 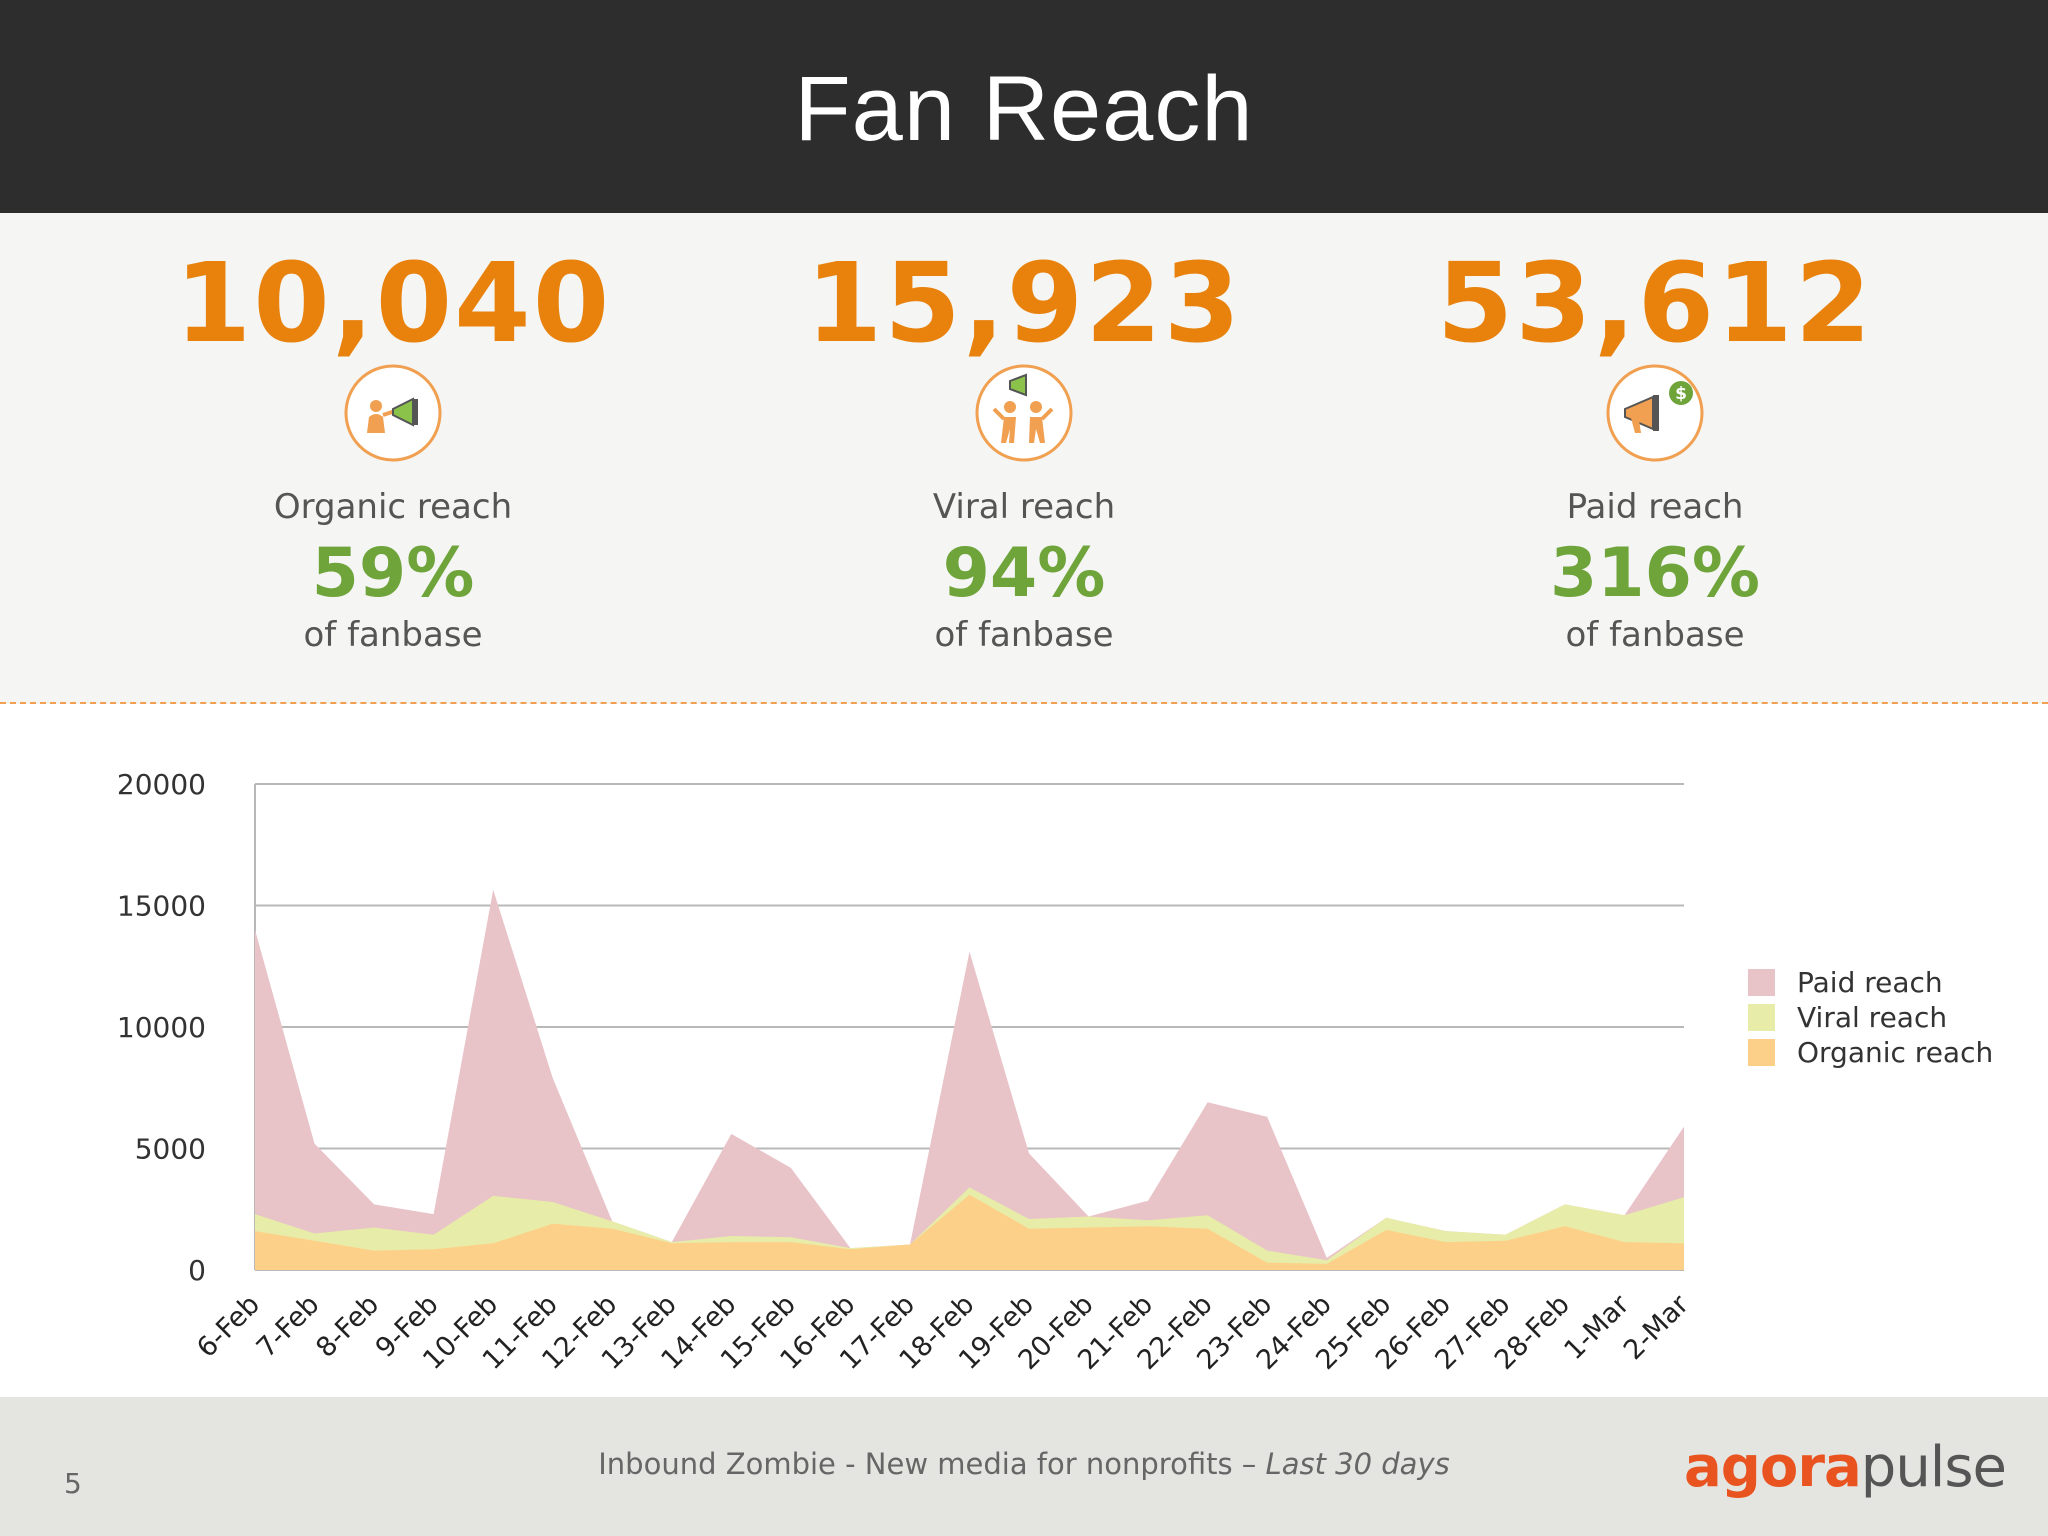 What do you see at coordinates (1597, 1327) in the screenshot?
I see `x-tick-label: 1-Mar` at bounding box center [1597, 1327].